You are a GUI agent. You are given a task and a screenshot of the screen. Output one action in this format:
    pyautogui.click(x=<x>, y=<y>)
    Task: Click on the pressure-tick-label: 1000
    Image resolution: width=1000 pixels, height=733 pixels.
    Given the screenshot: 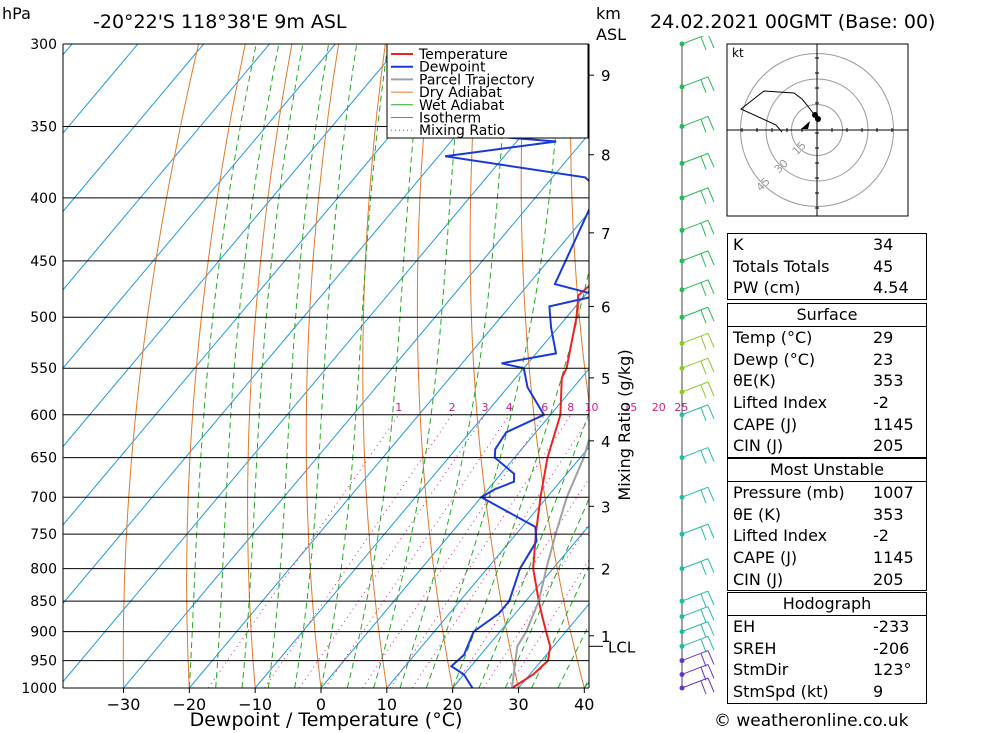 What is the action you would take?
    pyautogui.click(x=39, y=689)
    